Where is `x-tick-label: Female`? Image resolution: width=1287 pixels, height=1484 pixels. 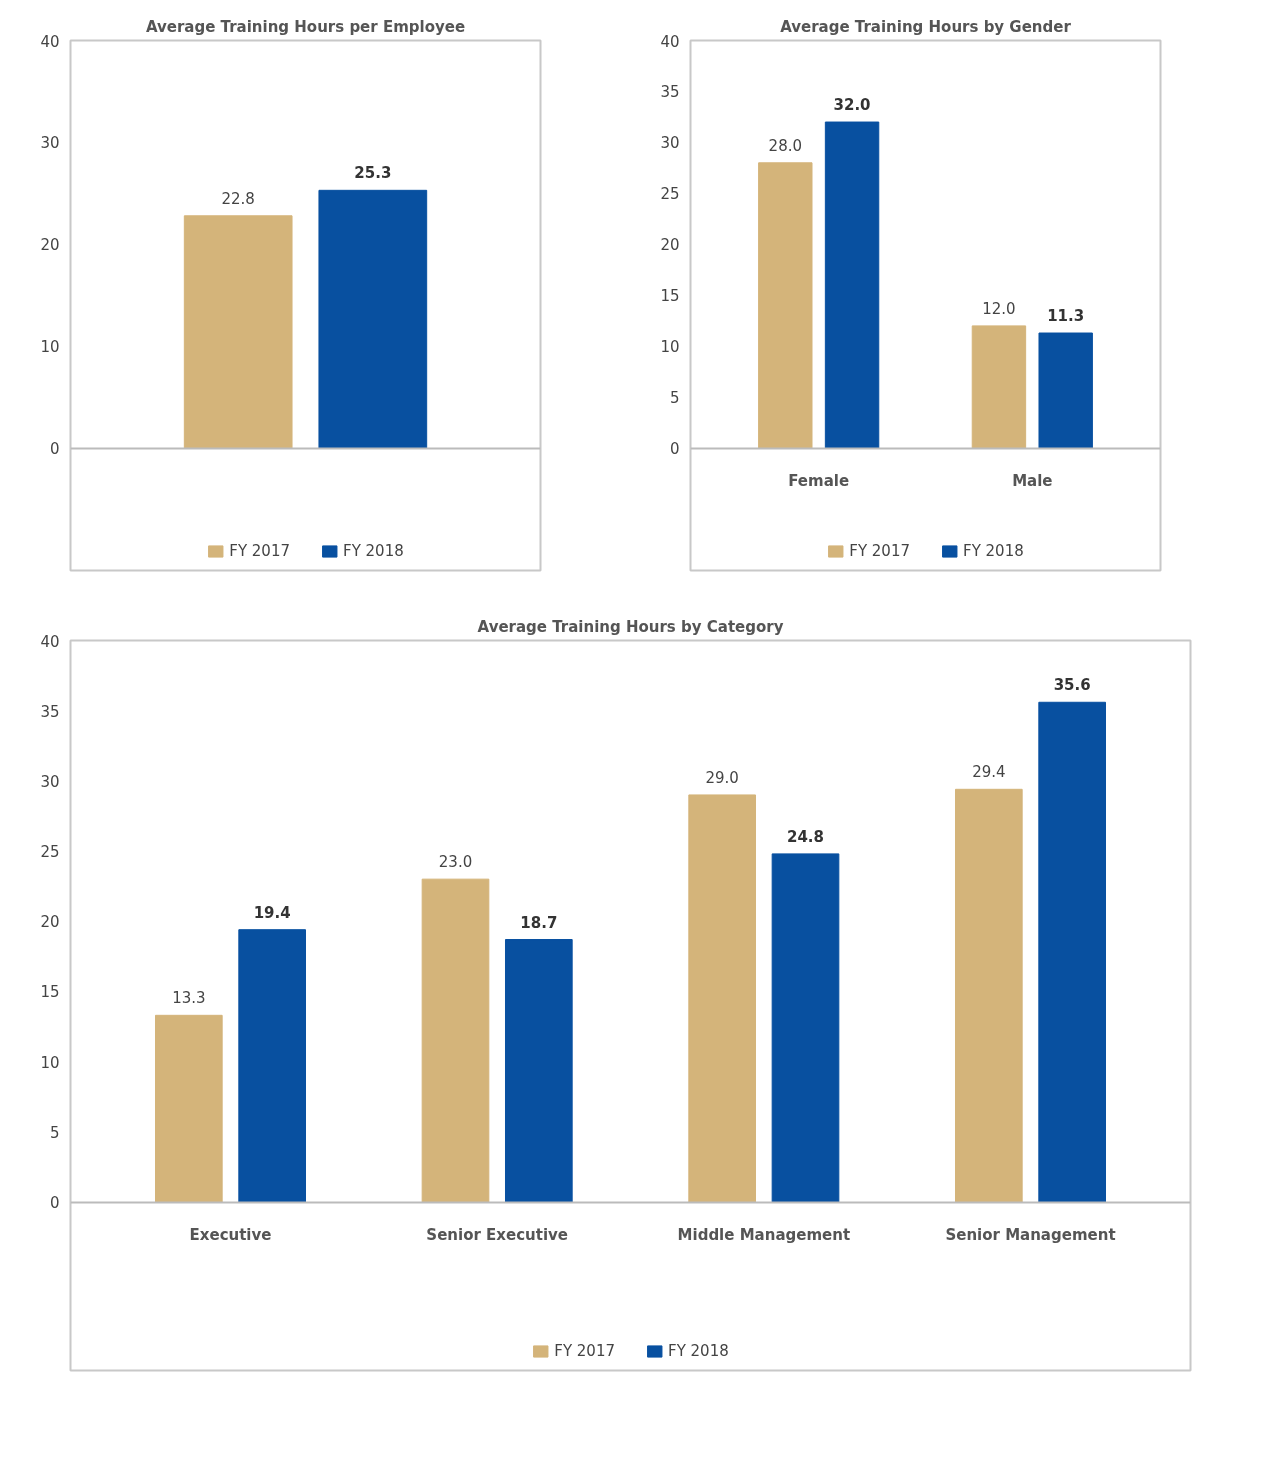
x-tick-label: Female is located at coordinates (819, 481).